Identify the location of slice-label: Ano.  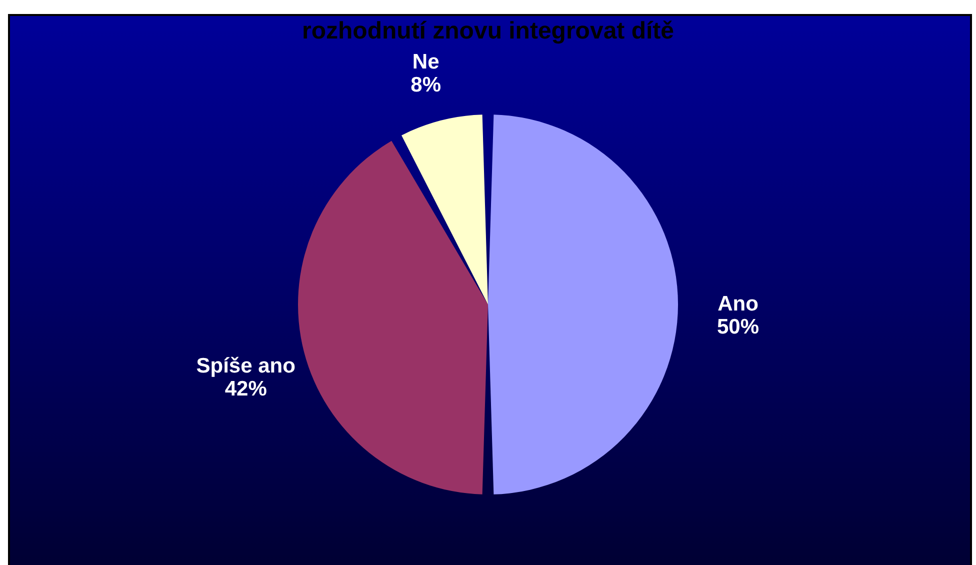
(738, 304).